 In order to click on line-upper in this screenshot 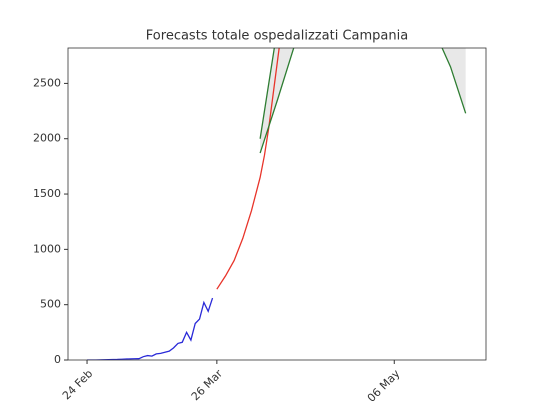, I will do `click(267, 93)`.